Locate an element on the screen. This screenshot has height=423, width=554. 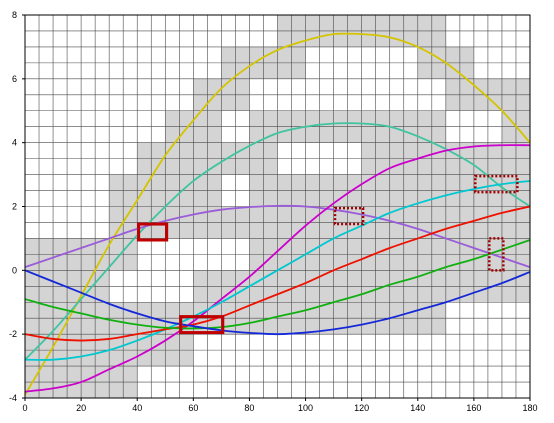
x-tick-label: 40 is located at coordinates (137, 408).